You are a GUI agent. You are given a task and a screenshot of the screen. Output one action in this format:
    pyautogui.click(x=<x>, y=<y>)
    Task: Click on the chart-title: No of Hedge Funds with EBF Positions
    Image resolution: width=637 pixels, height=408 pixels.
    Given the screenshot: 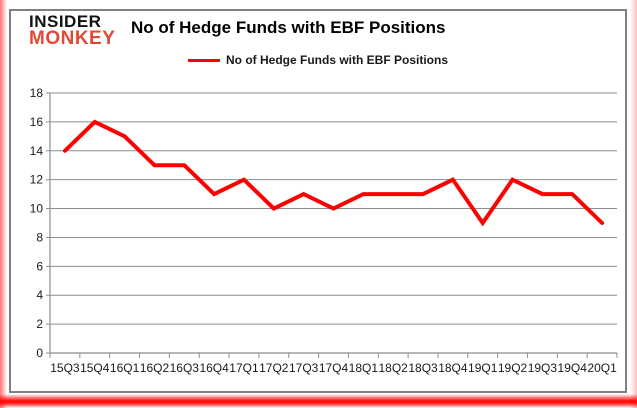 What is the action you would take?
    pyautogui.click(x=288, y=27)
    